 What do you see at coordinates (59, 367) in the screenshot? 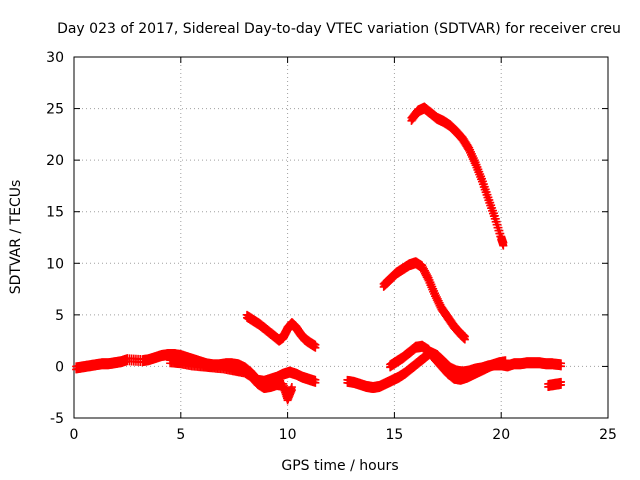
I see `y-tick-label: 0` at bounding box center [59, 367].